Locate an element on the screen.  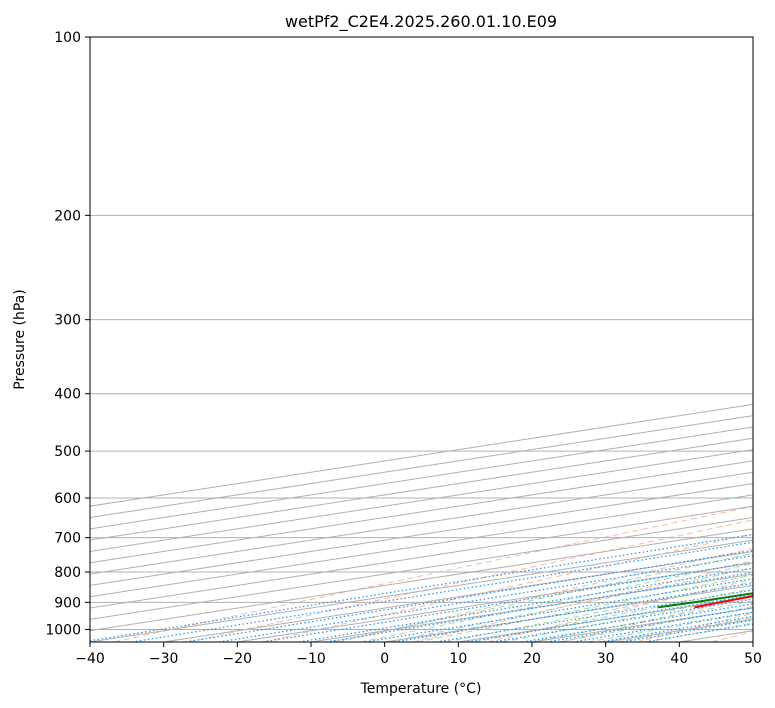
x-tick-label: 10 is located at coordinates (458, 659).